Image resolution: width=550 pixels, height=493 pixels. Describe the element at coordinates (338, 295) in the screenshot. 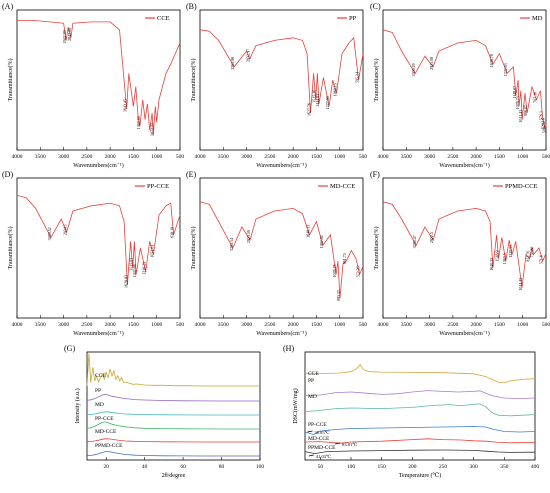

I see `peak-label: 993.37` at that location.